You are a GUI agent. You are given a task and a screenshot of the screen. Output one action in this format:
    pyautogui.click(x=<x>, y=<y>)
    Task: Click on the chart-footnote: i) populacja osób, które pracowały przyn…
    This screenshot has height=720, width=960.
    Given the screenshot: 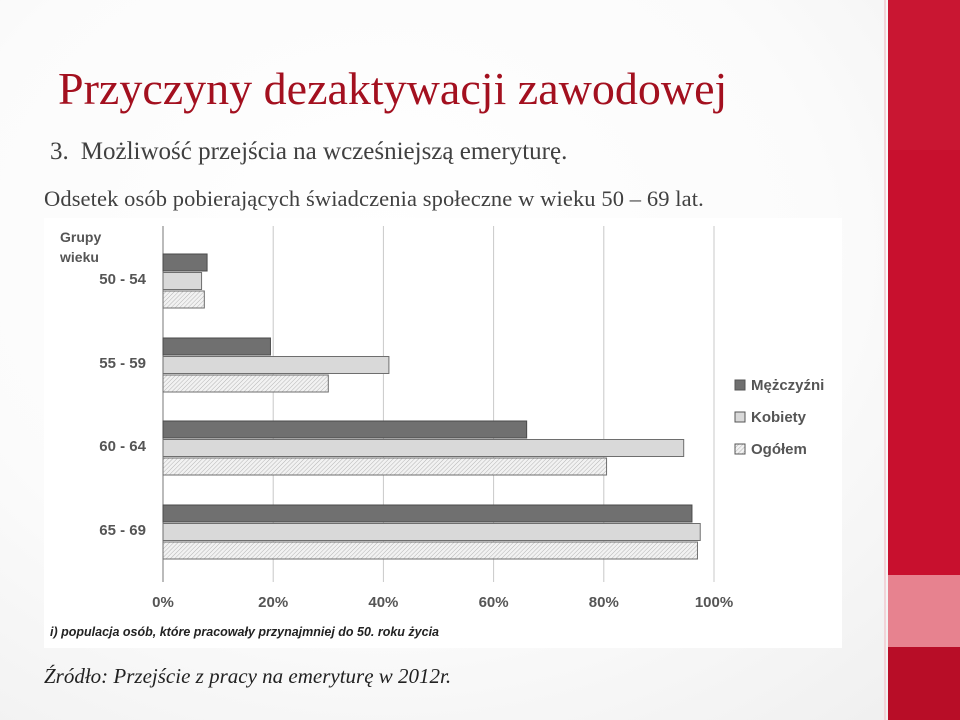 What is the action you would take?
    pyautogui.click(x=244, y=632)
    